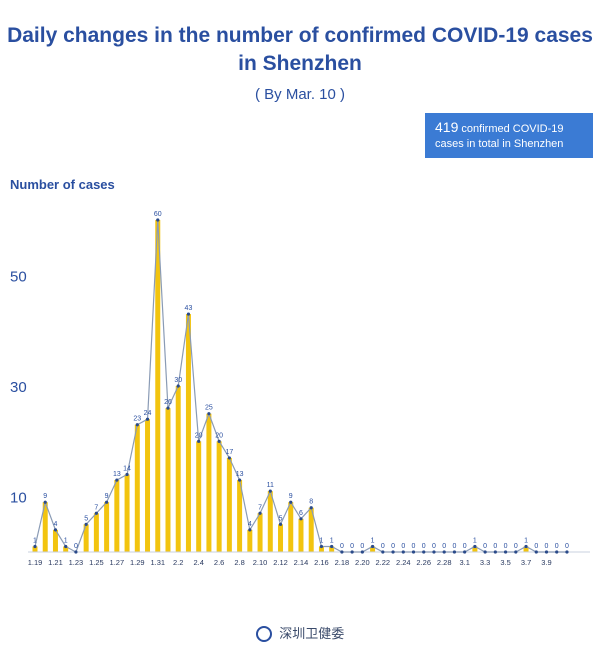 This screenshot has width=600, height=658. I want to click on x-tick-label: 1.21, so click(55, 562).